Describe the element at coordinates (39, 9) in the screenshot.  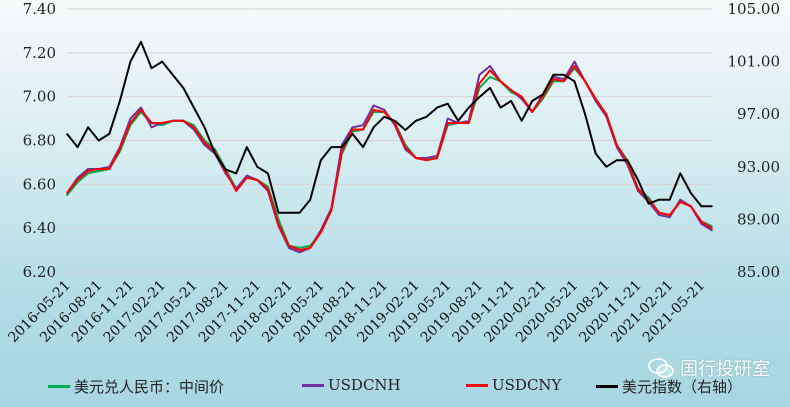
I see `left-y-tick-label: 7.40` at that location.